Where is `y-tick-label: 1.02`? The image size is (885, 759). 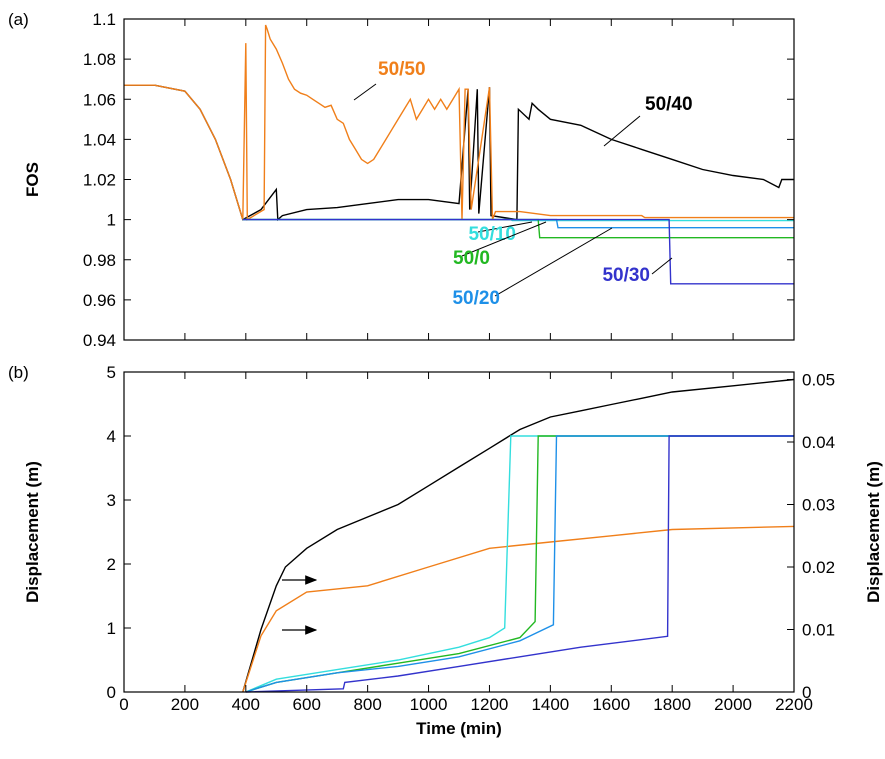 y-tick-label: 1.02 is located at coordinates (99, 180).